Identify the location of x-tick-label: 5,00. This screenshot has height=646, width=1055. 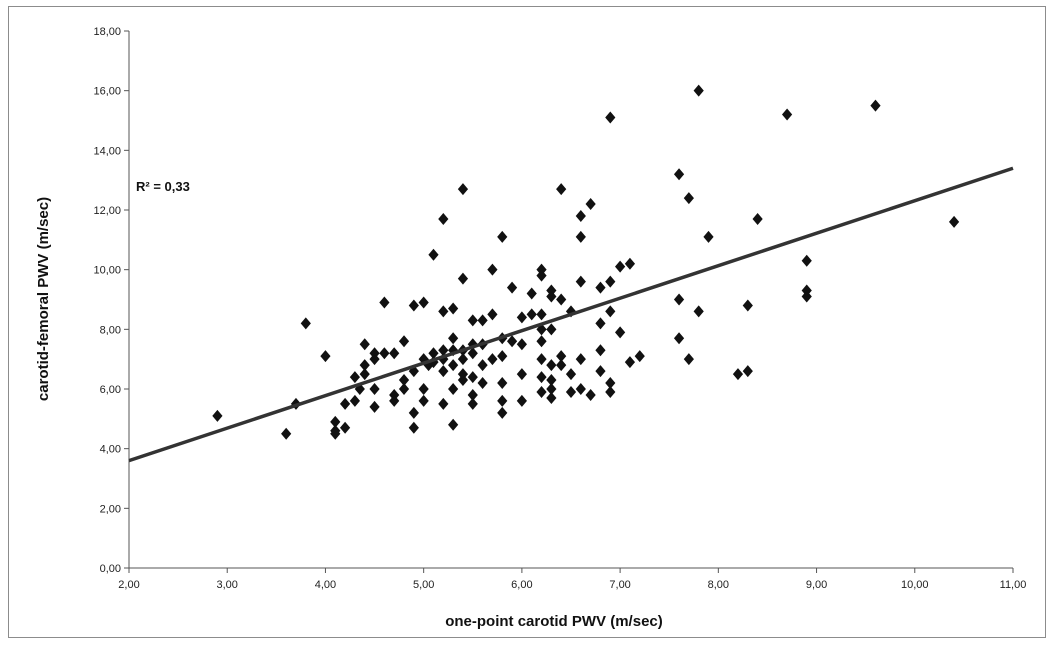
(423, 585).